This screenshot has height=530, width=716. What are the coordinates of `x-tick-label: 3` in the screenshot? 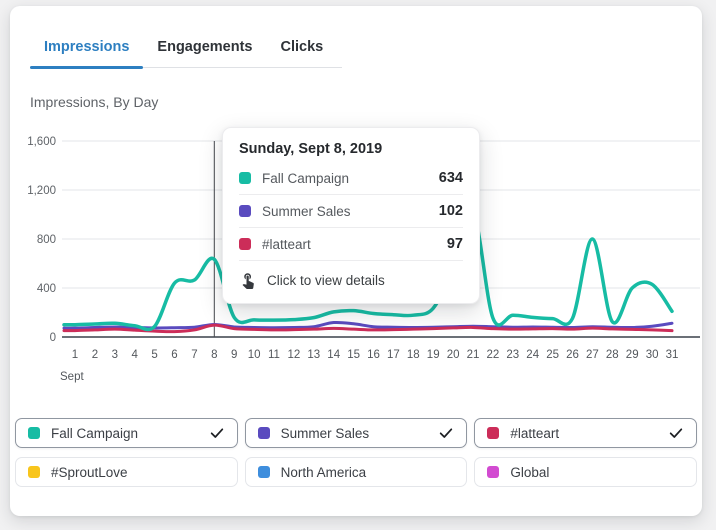 It's located at (115, 355).